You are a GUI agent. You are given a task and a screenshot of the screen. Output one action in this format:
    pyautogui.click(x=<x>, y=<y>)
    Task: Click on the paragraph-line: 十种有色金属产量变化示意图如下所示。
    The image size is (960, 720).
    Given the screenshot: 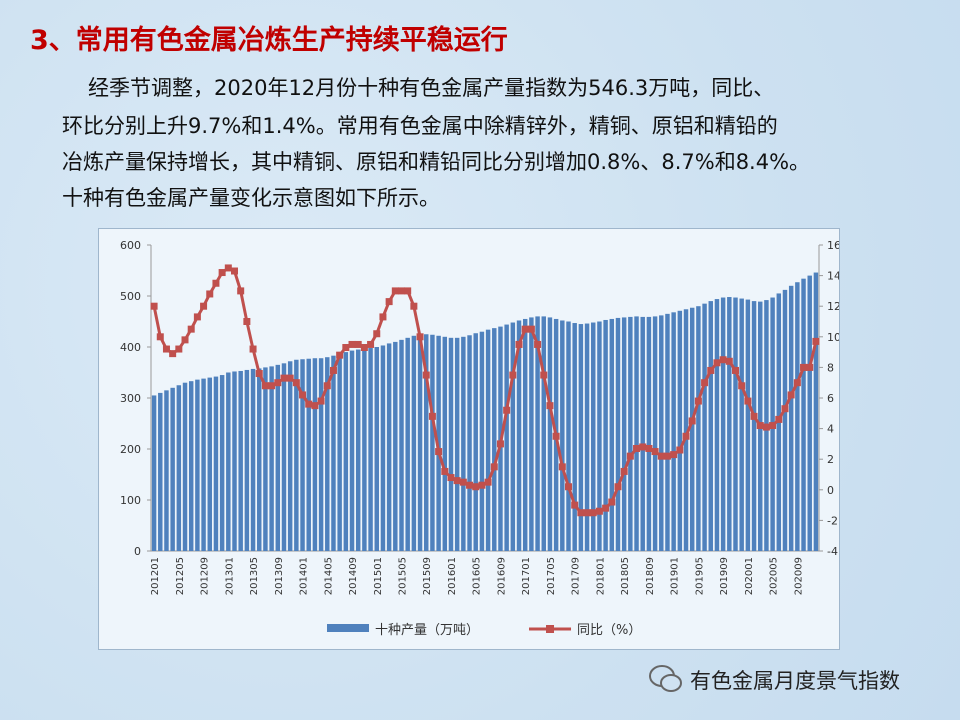 What is the action you would take?
    pyautogui.click(x=251, y=198)
    